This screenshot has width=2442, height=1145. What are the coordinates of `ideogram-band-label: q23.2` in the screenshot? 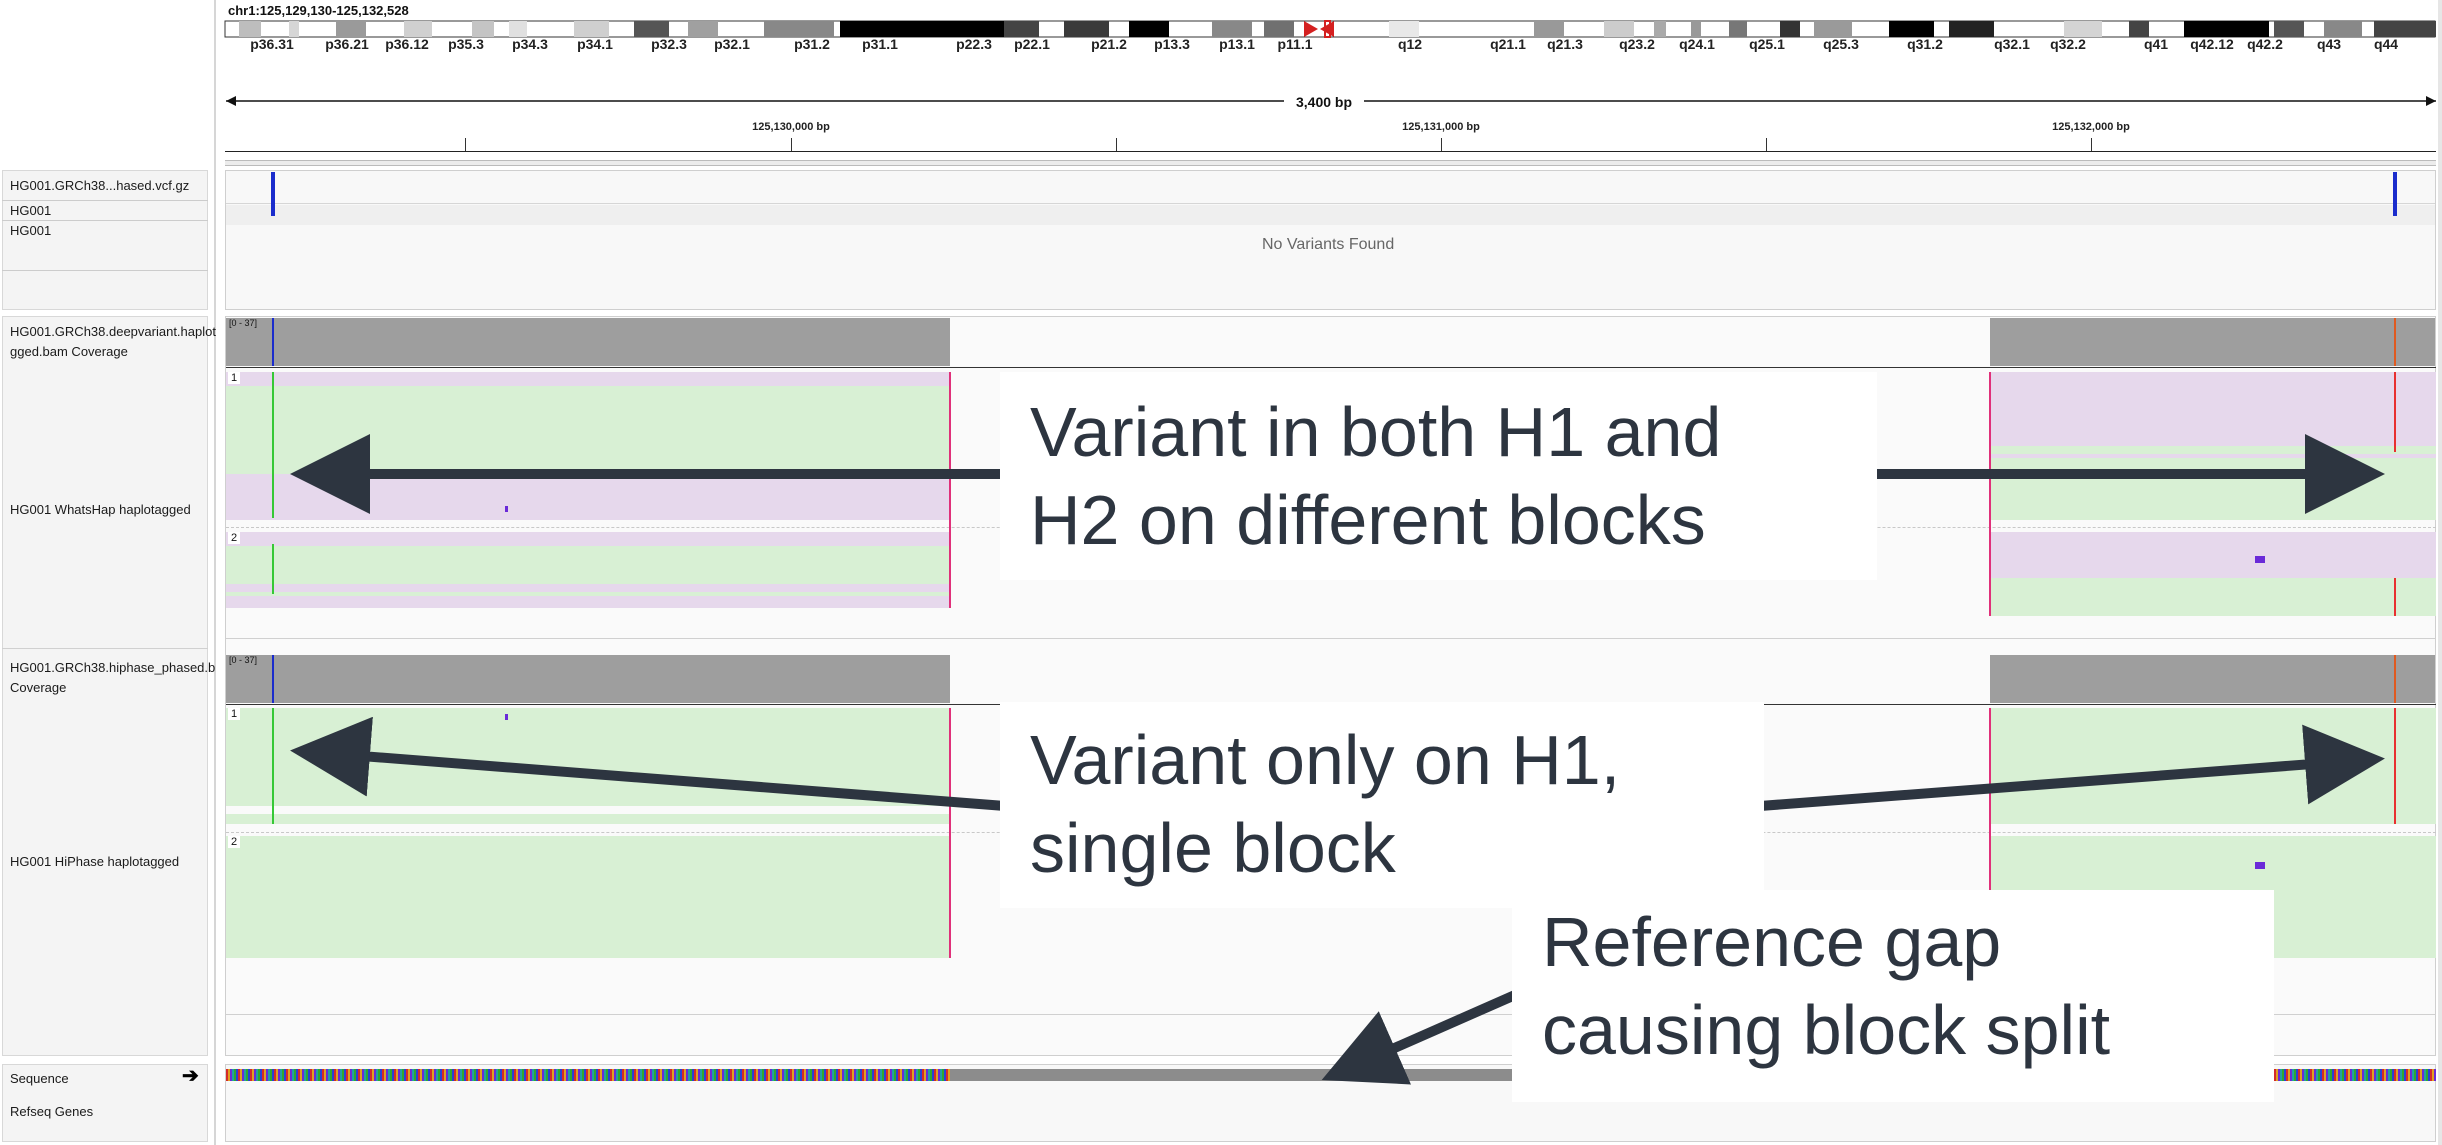 It's located at (1637, 44).